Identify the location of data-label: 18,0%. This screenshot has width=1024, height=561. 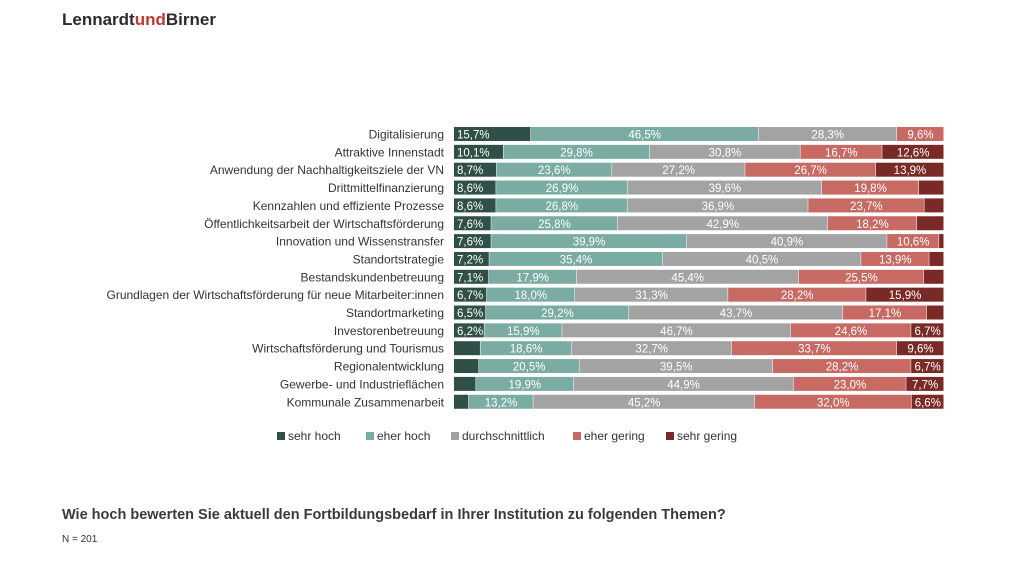
(531, 296).